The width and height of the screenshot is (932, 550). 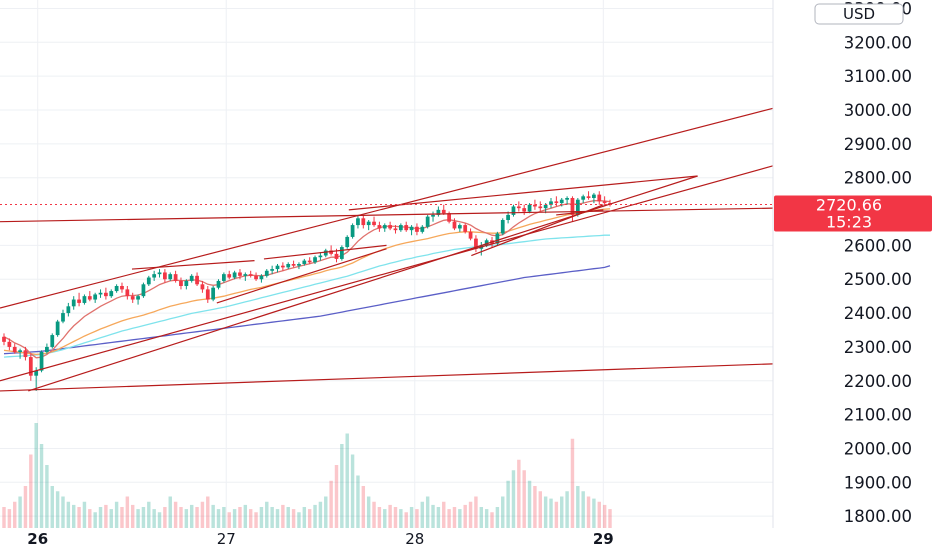 What do you see at coordinates (320, 539) in the screenshot?
I see `time-axis: 26 27 28 29` at bounding box center [320, 539].